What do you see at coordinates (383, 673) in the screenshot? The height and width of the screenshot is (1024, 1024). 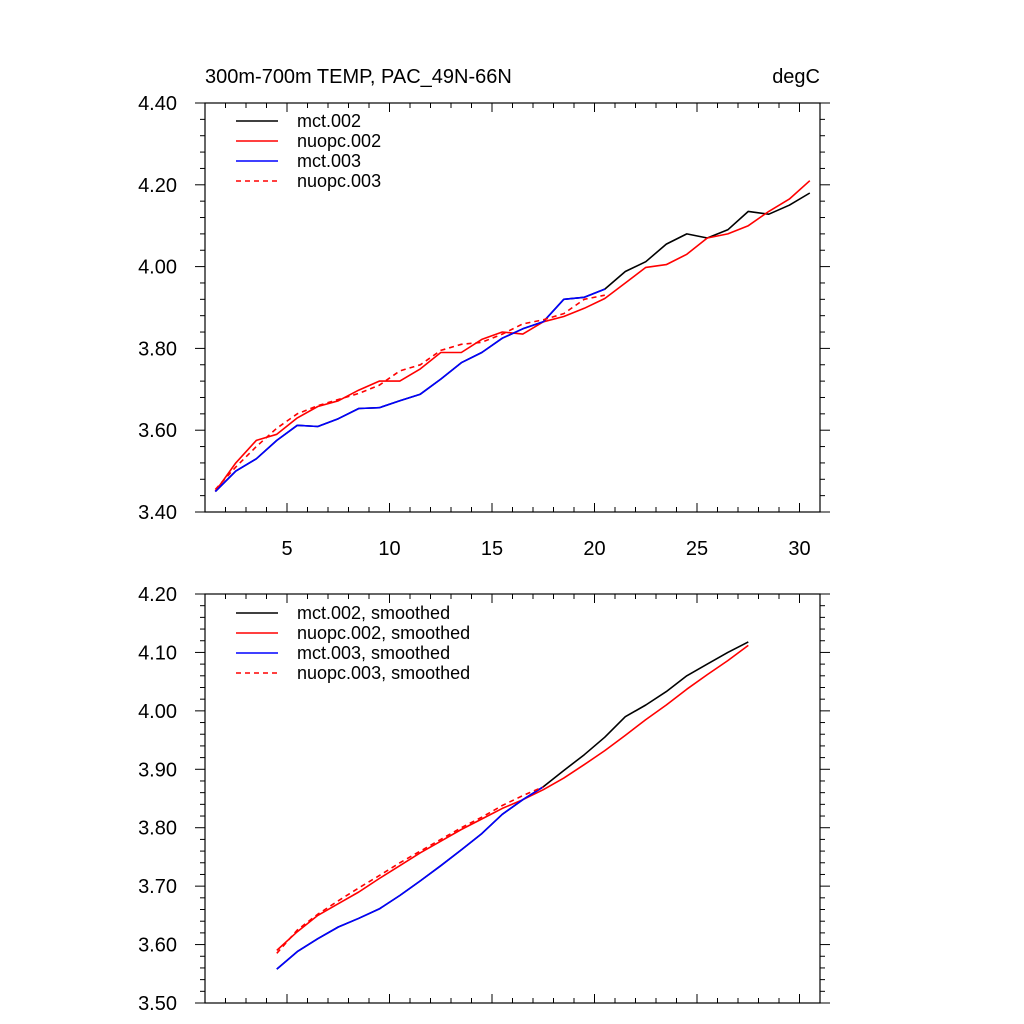 I see `legend-label: nuopc.003, smoothed` at bounding box center [383, 673].